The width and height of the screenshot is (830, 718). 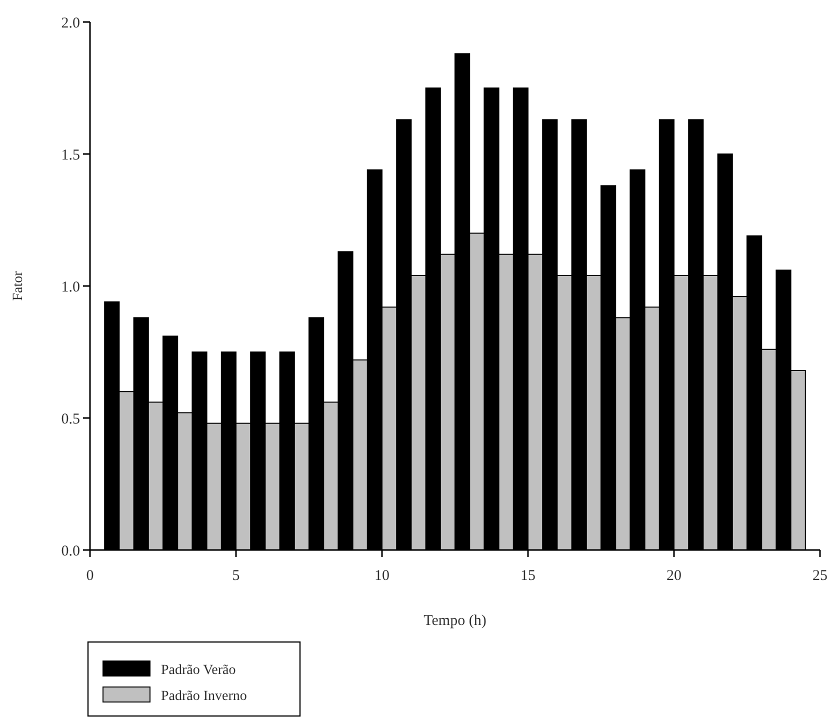 I want to click on y-tick-label: 2.0, so click(x=70, y=23).